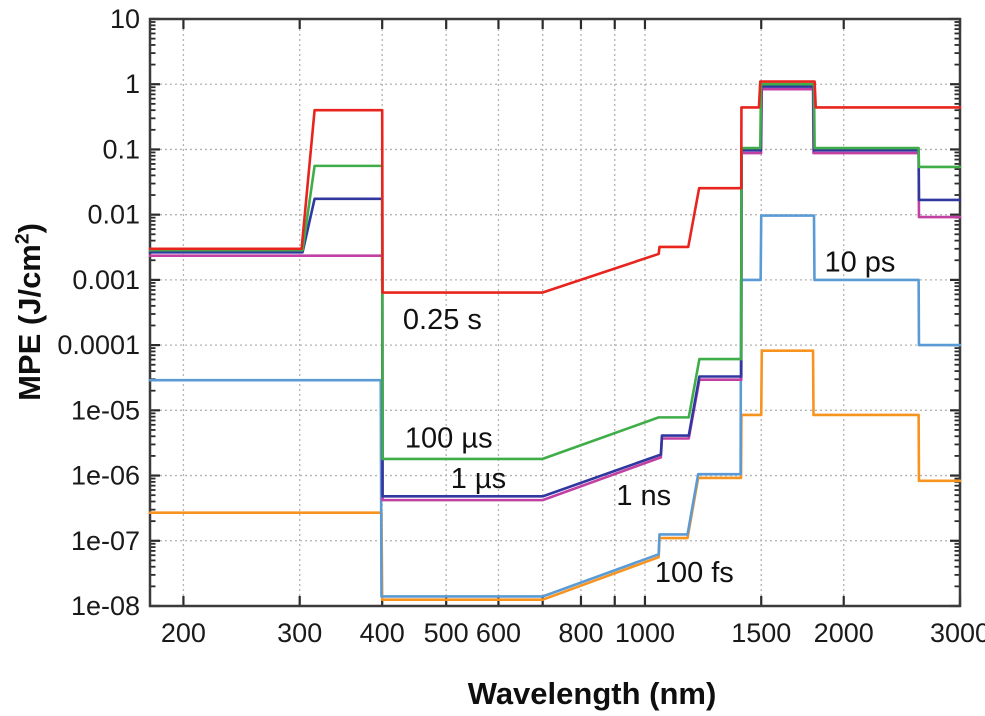  What do you see at coordinates (105, 410) in the screenshot?
I see `y-tick-label: 1e-05` at bounding box center [105, 410].